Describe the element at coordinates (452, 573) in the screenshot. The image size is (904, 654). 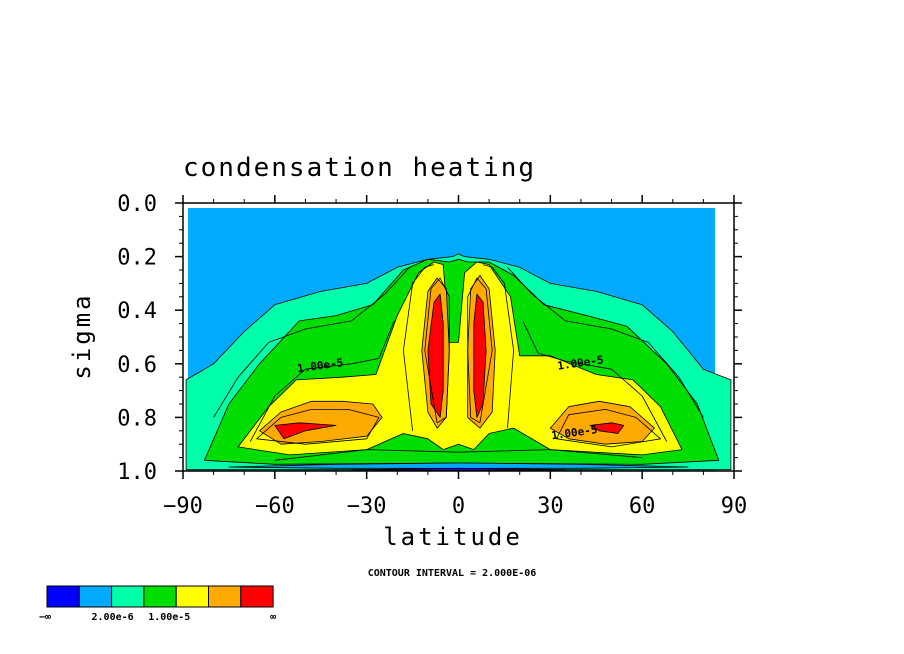
I see `contour-interval-note: CONTOUR INTERVAL = 2.000E-06` at that location.